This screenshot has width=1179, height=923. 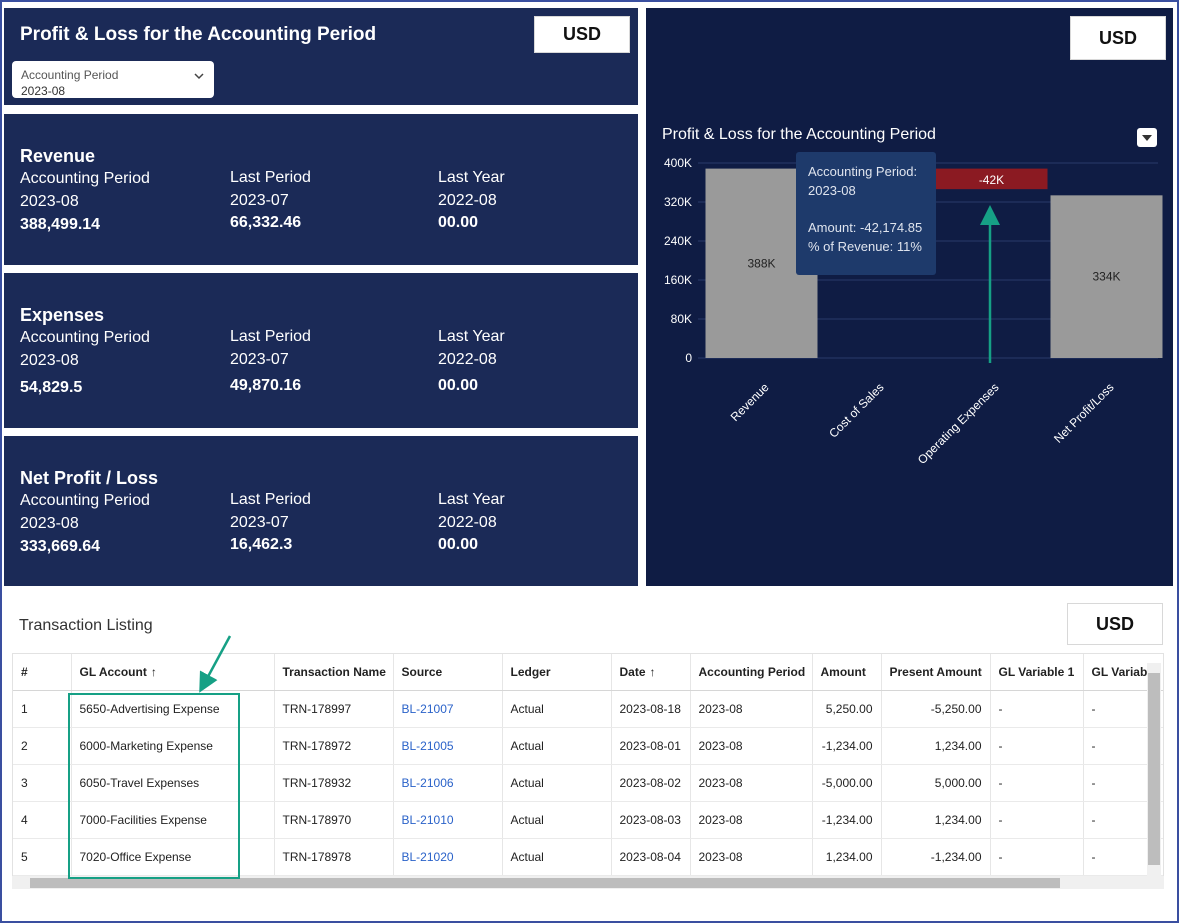 What do you see at coordinates (678, 202) in the screenshot?
I see `y-tick-label: 320K` at bounding box center [678, 202].